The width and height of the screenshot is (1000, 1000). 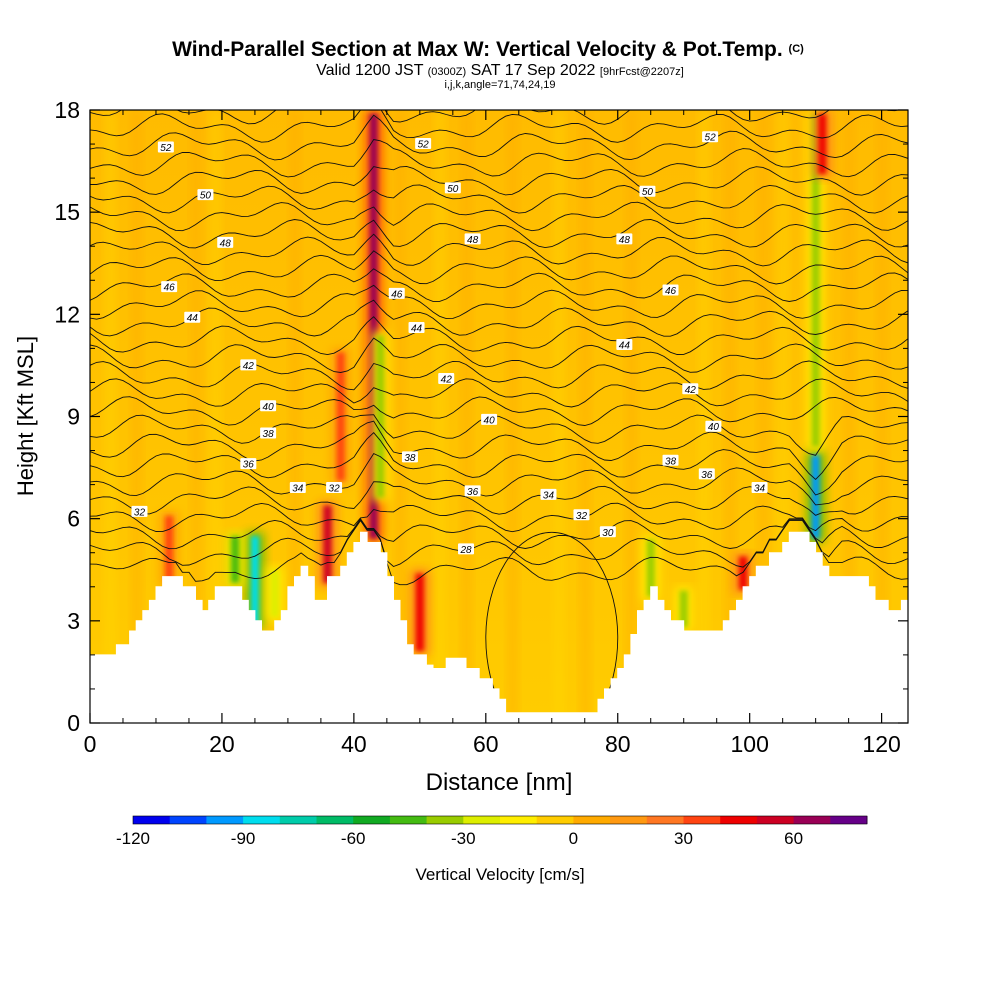 I want to click on y-tick-label: 15, so click(x=67, y=212).